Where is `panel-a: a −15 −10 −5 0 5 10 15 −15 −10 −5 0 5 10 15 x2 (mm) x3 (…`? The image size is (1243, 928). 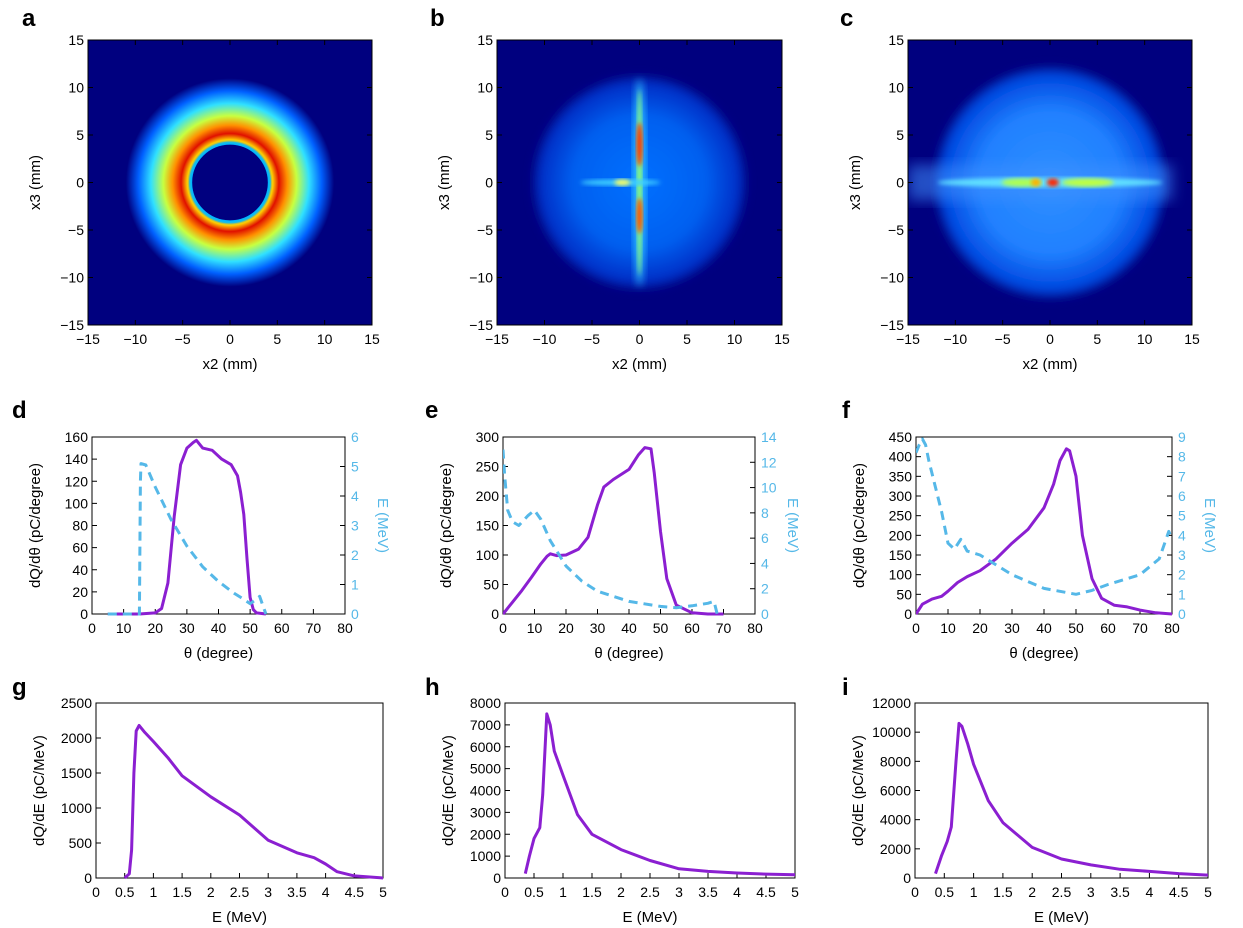
panel-a: a −15 −10 −5 0 5 10 15 −15 −10 −5 0 5 10 15 x2 (mm) x3 (… is located at coordinates (201, 189).